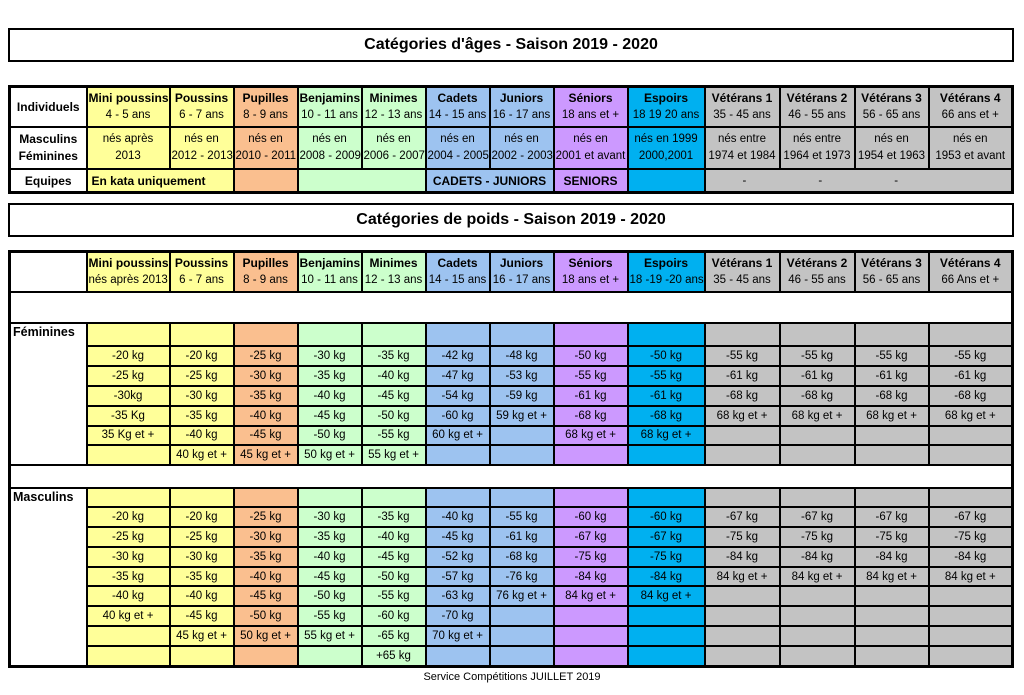 The height and width of the screenshot is (695, 1024). I want to click on weight-cell: 35 Kg et +, so click(128, 435).